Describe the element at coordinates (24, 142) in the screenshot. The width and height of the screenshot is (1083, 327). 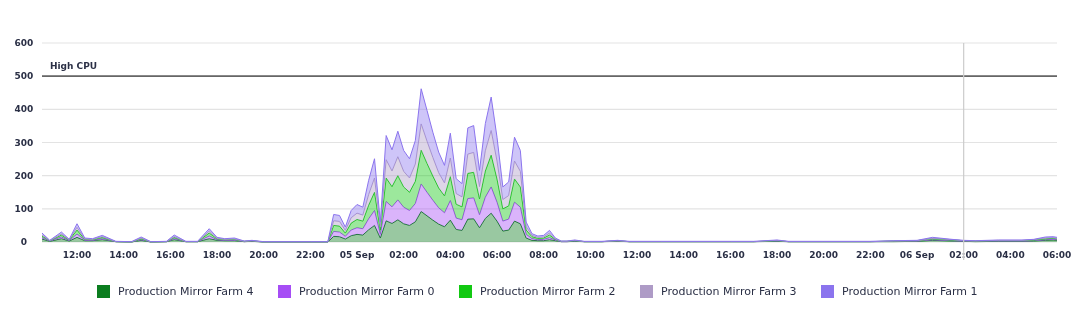
I see `y-tick-label: 300` at that location.